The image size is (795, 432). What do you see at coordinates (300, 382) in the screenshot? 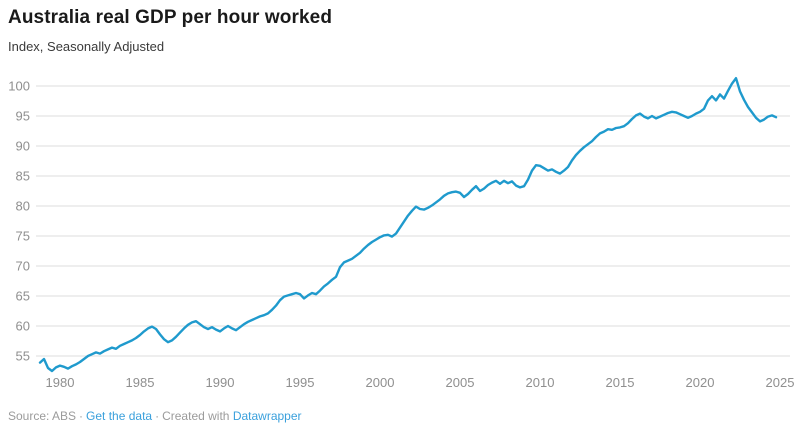
I see `x-tick-label: 1995` at bounding box center [300, 382].